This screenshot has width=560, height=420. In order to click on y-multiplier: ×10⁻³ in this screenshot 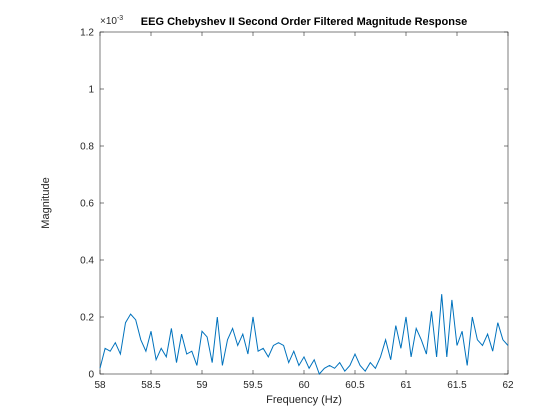, I will do `click(111, 21)`.